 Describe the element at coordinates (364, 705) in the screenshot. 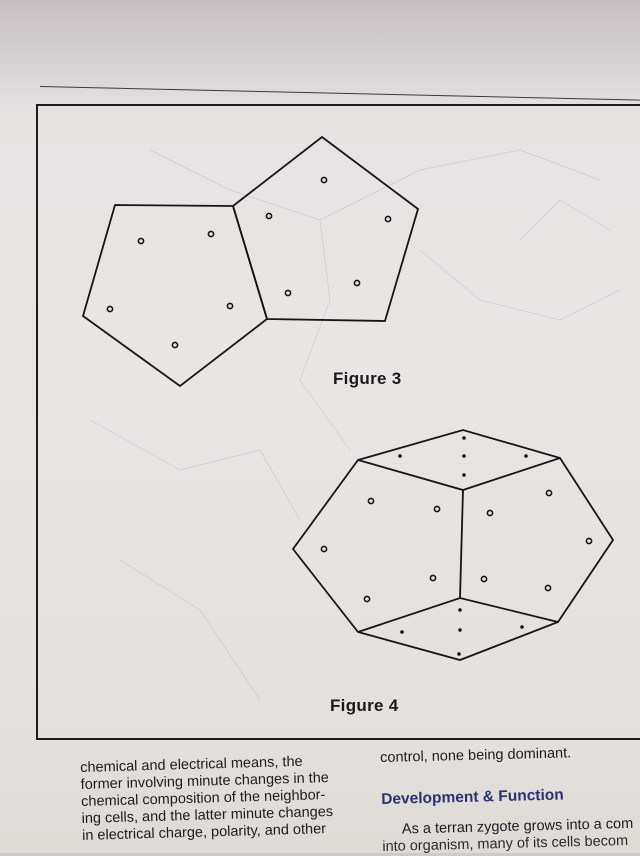

I see `figure-4-caption: Figure 4` at that location.